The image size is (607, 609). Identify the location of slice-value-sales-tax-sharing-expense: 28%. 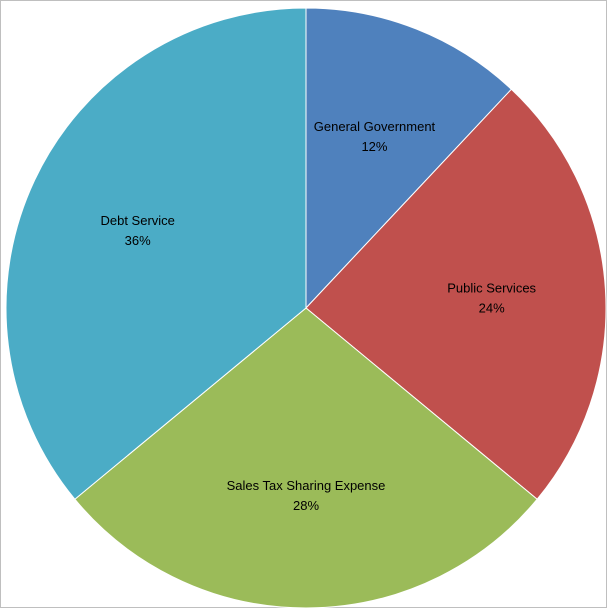
(306, 505).